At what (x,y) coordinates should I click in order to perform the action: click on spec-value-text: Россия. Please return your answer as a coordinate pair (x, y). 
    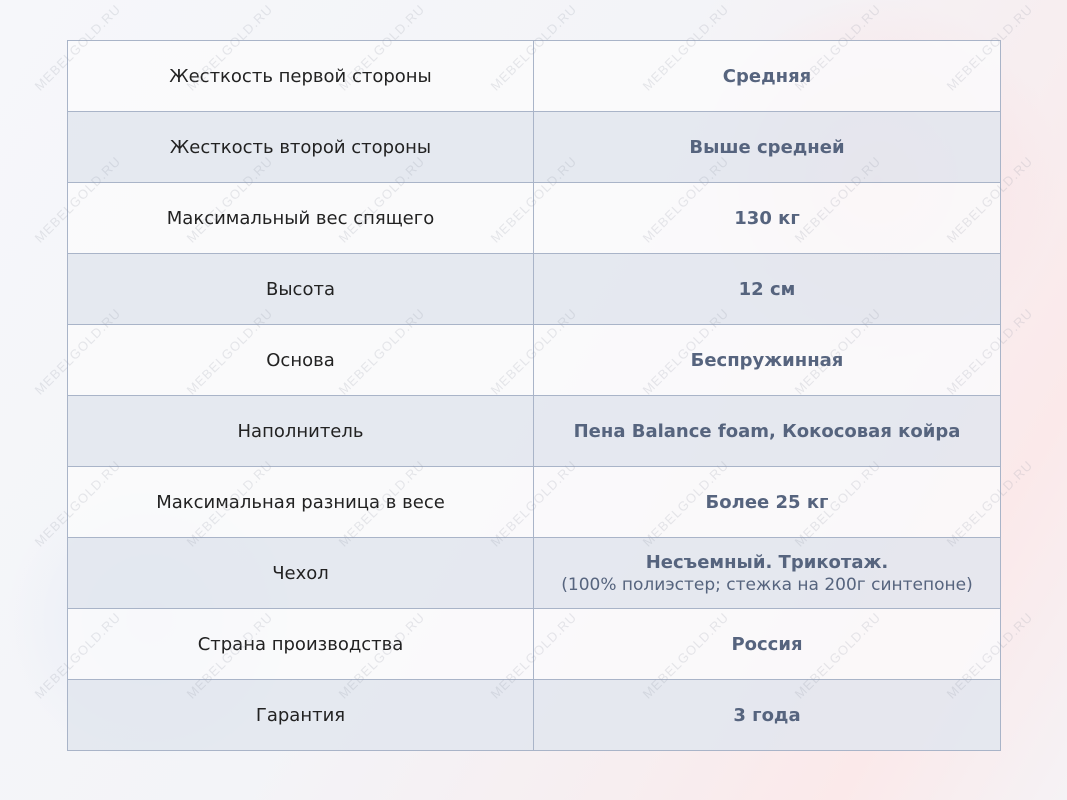
    Looking at the image, I should click on (767, 644).